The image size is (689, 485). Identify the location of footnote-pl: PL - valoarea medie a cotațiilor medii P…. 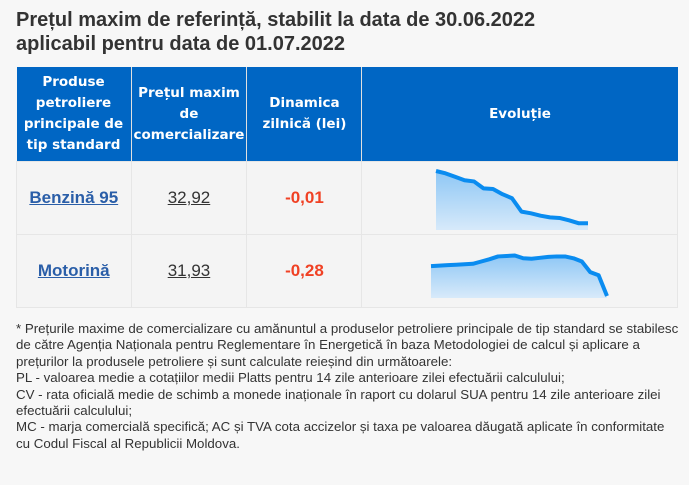
(290, 378).